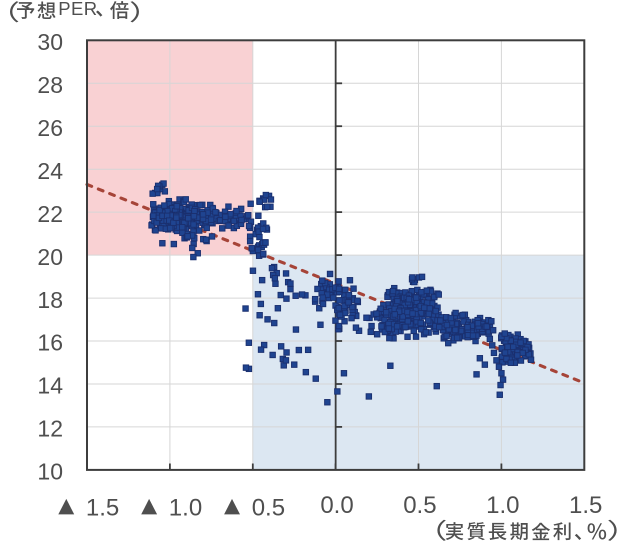  I want to click on svg-text: 18, so click(50, 300).